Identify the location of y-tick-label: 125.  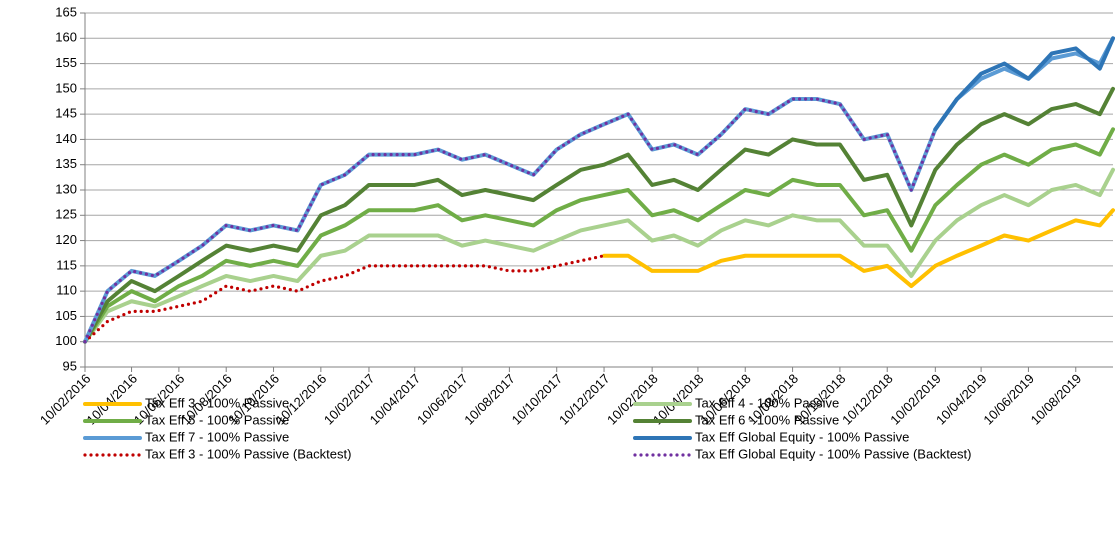
(66, 214).